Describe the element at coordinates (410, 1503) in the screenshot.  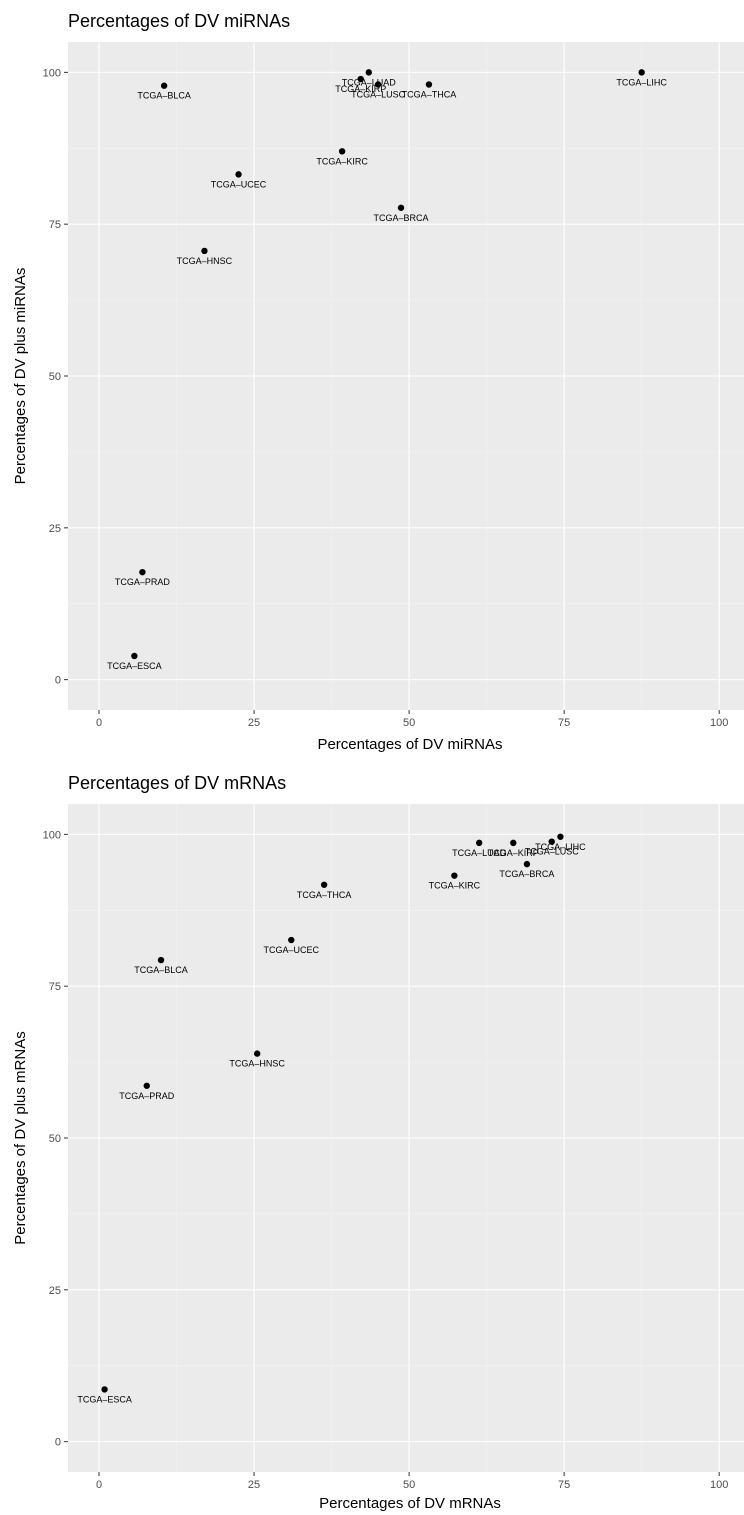
I see `x-axis-title: Percentages of DV mRNAs` at that location.